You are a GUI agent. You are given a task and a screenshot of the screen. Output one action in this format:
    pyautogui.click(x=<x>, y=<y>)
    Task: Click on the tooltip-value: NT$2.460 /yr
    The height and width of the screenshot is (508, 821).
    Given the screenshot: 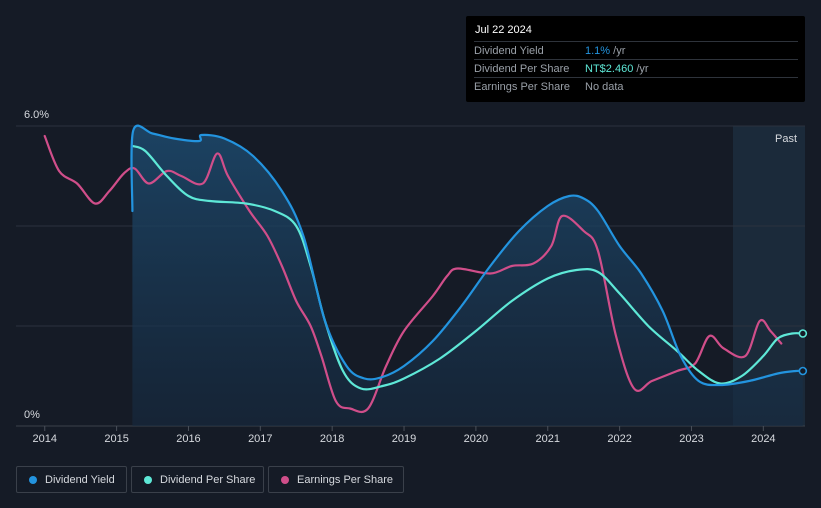 What is the action you would take?
    pyautogui.click(x=617, y=69)
    